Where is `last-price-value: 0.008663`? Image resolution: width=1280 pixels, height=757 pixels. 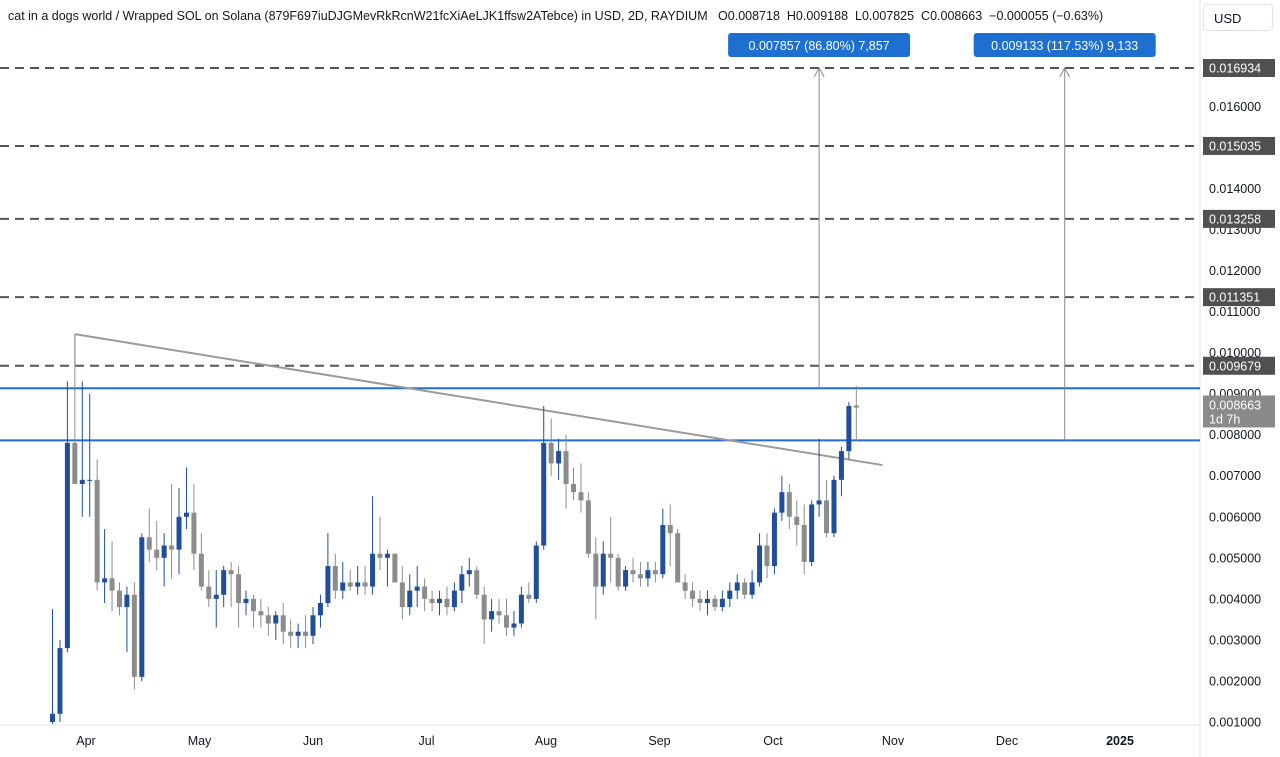 last-price-value: 0.008663 is located at coordinates (1235, 405).